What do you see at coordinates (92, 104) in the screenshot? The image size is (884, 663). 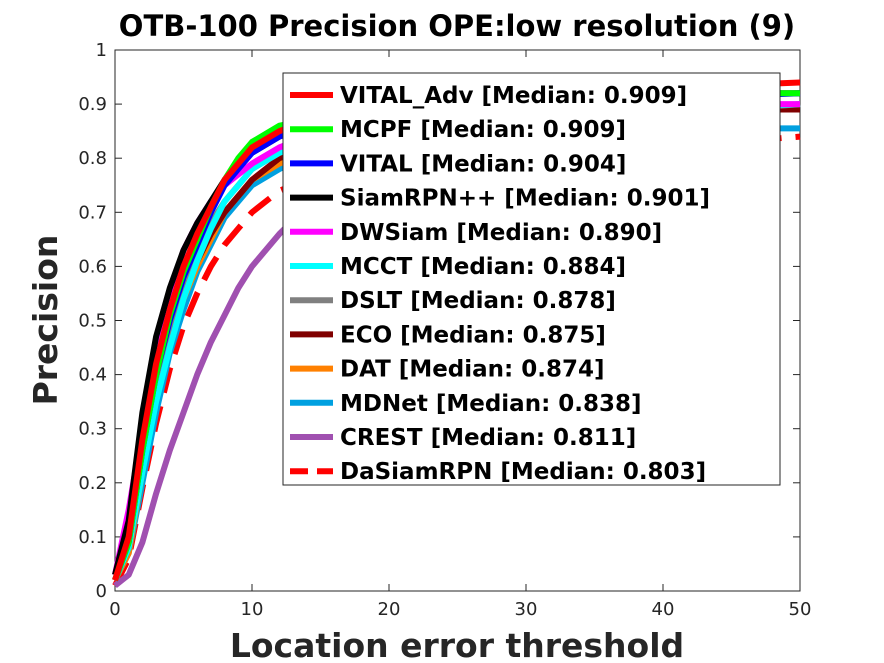 I see `y-tick-label: 0.9` at bounding box center [92, 104].